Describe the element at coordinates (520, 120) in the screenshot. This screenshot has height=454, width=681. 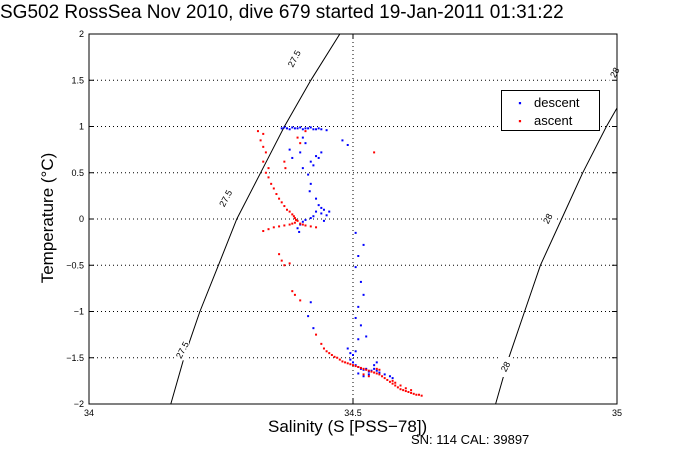
I see `legend-marker-ascent: ▪` at that location.